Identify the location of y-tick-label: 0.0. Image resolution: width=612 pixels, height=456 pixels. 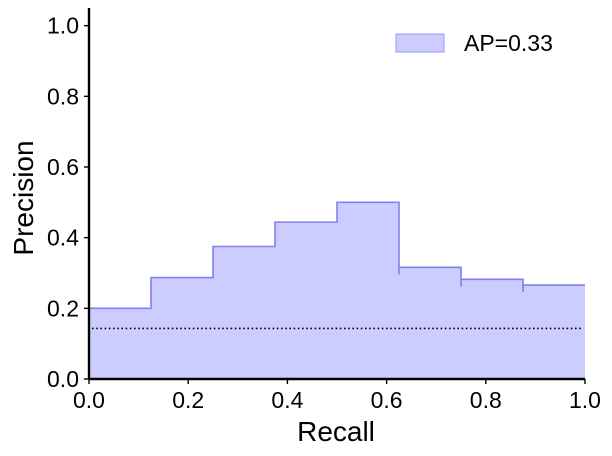
(63, 379).